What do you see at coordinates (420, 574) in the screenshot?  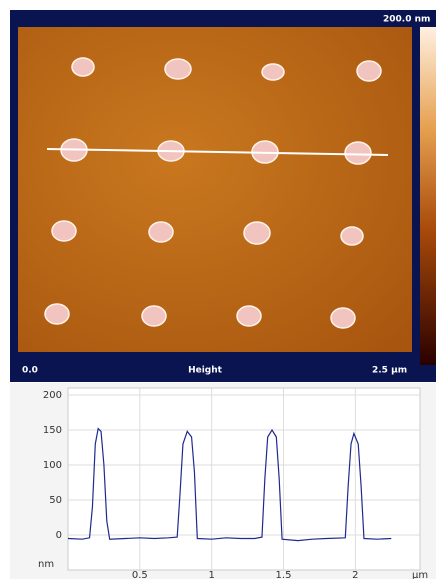 I see `x-unit: µm` at bounding box center [420, 574].